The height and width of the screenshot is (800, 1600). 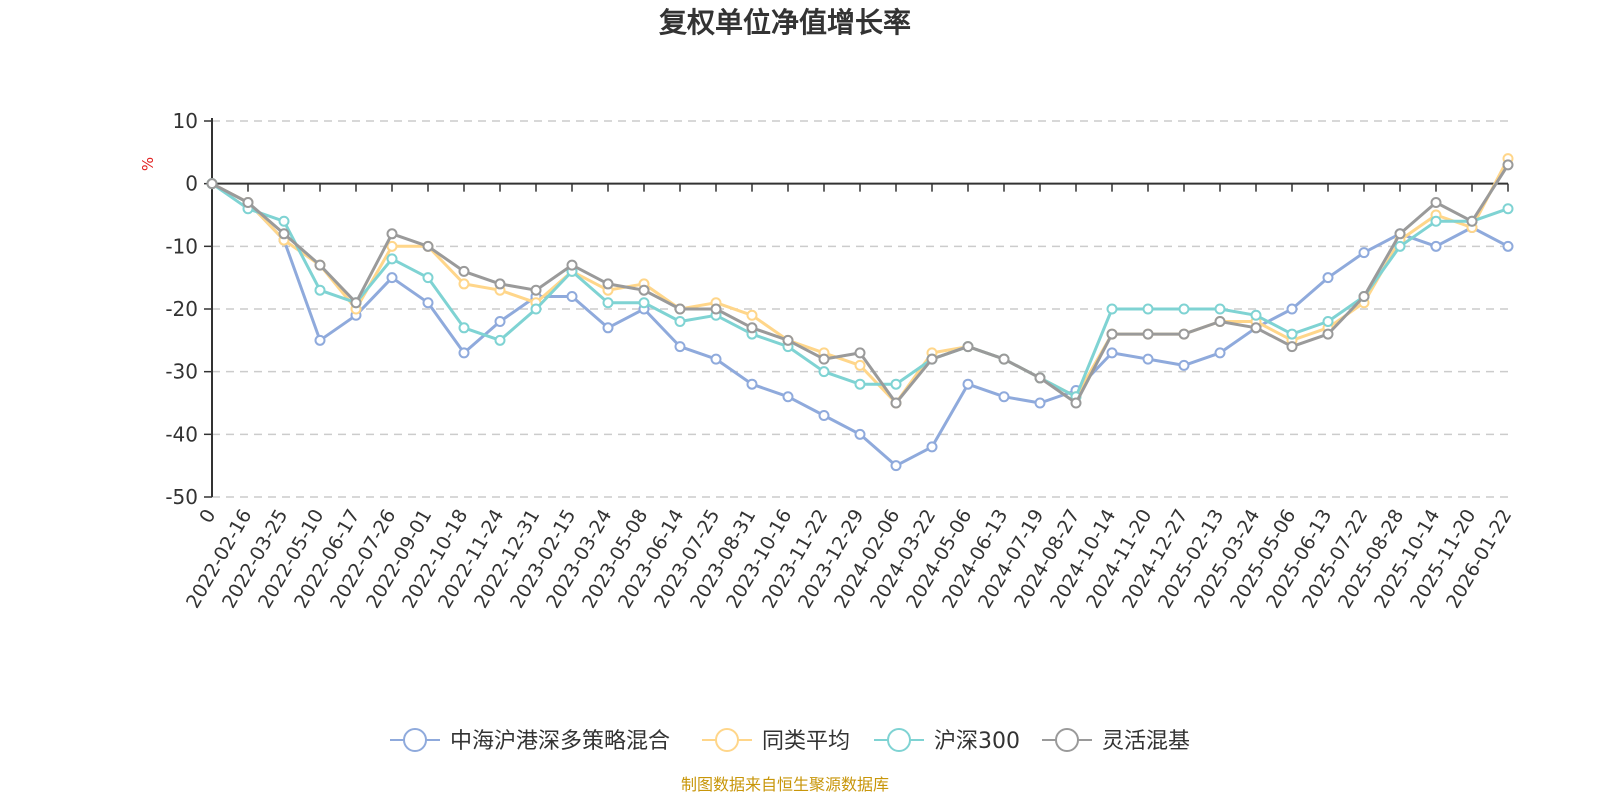 I want to click on y-tick-label: -10, so click(x=181, y=246).